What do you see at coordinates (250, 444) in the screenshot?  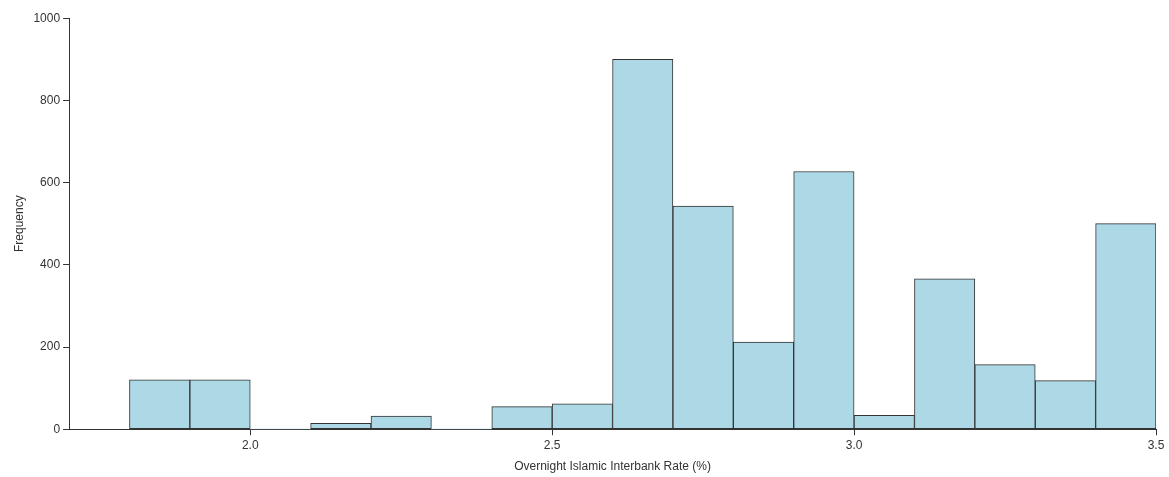 I see `x-tick-label: 2.0` at bounding box center [250, 444].